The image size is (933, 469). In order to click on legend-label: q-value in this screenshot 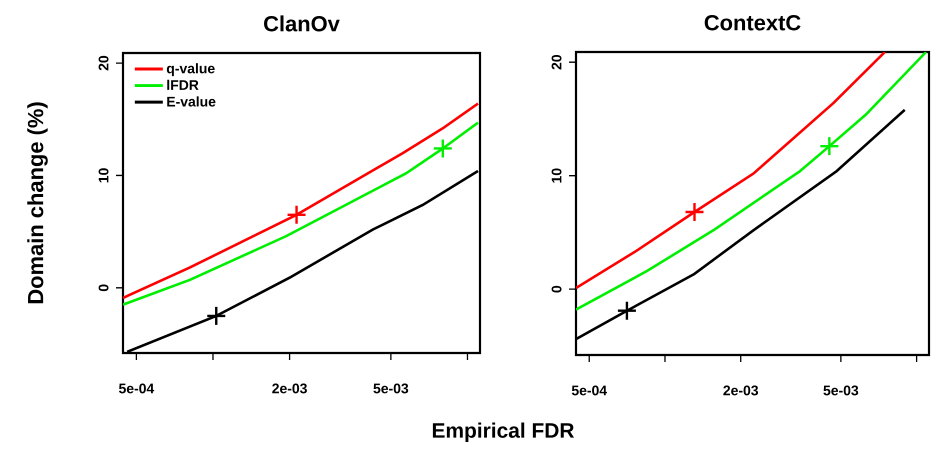, I will do `click(190, 69)`.